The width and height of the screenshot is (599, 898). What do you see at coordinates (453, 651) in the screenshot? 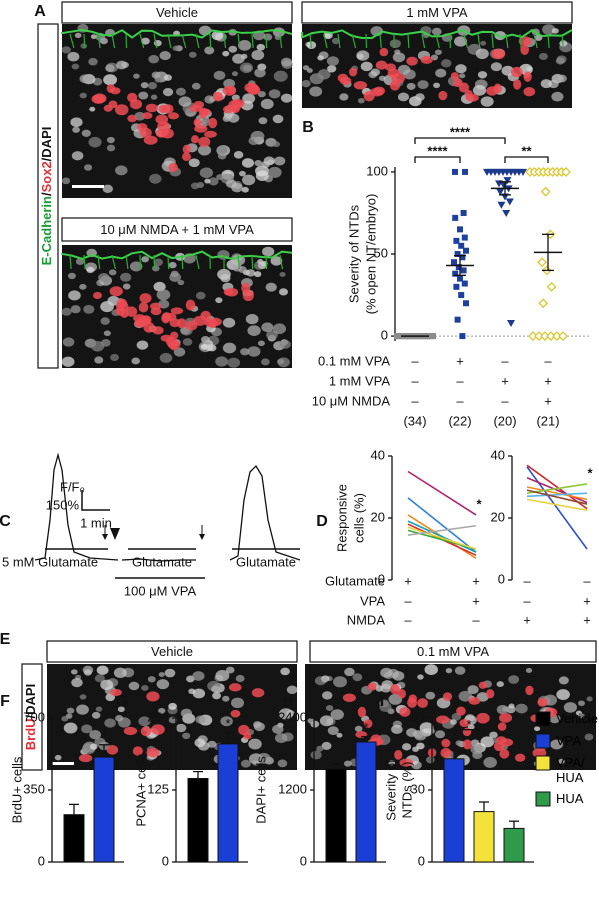
I see `image-label: 0.1 mM VPA` at bounding box center [453, 651].